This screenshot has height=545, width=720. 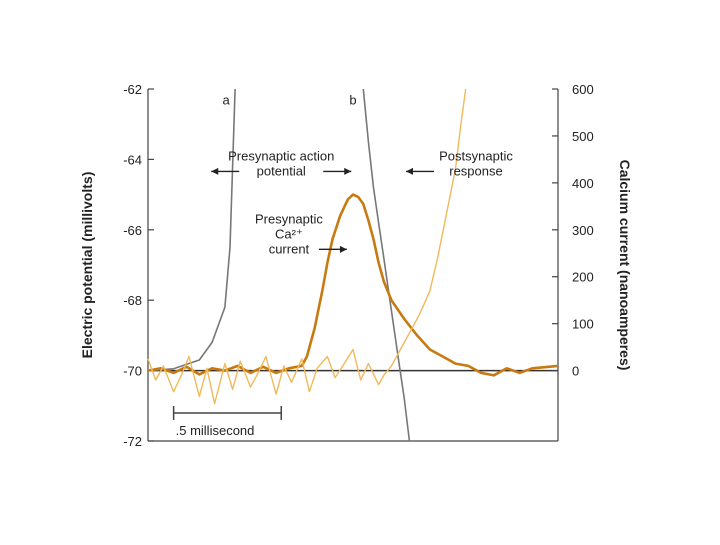 I want to click on left-tick-label: -70, so click(x=132, y=371).